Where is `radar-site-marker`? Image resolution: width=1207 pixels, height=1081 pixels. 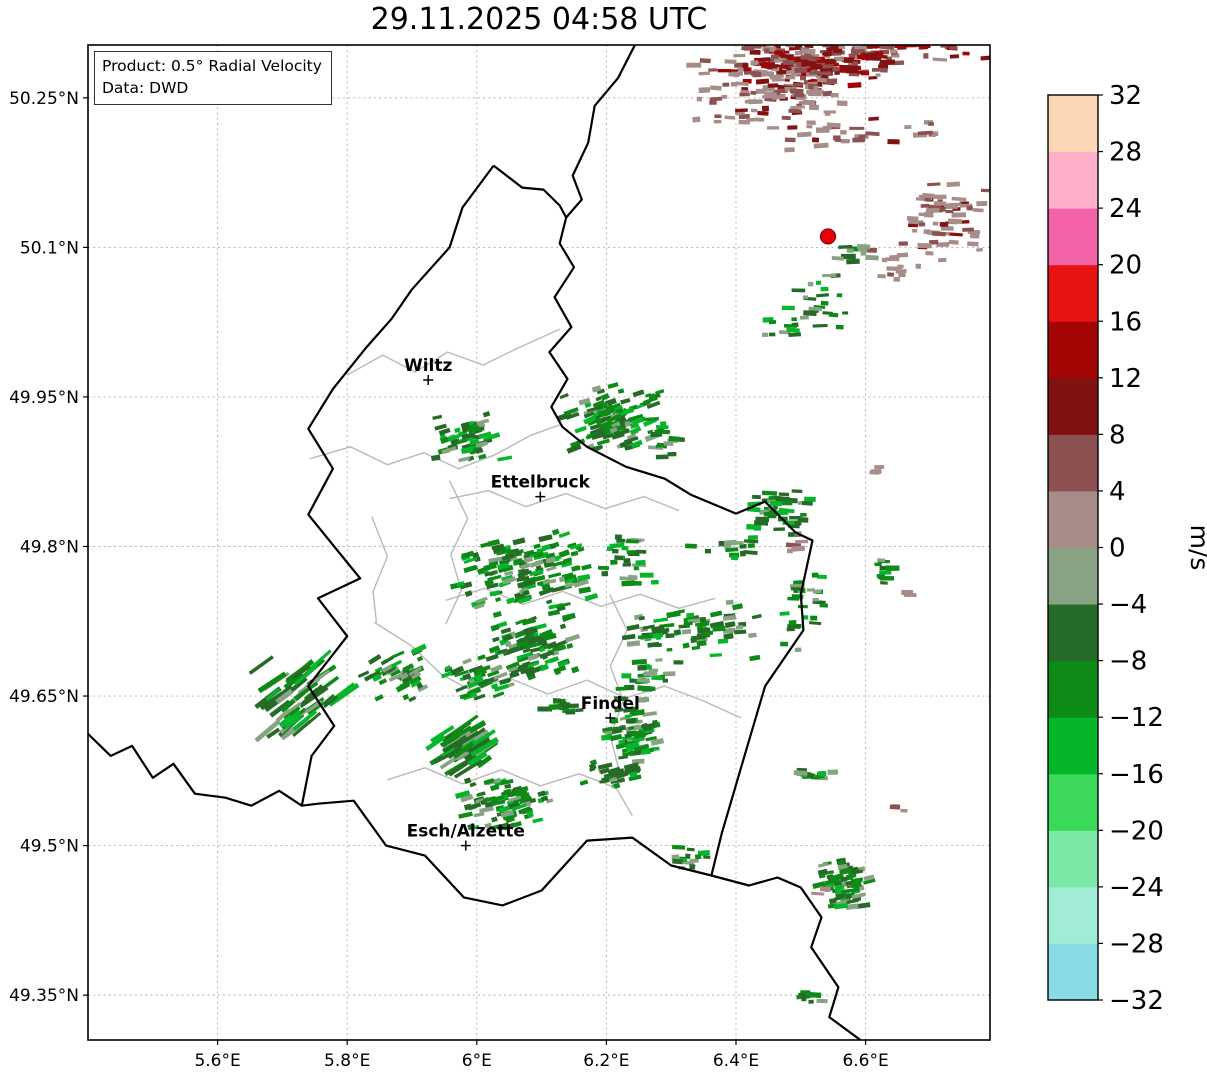
radar-site-marker is located at coordinates (828, 236).